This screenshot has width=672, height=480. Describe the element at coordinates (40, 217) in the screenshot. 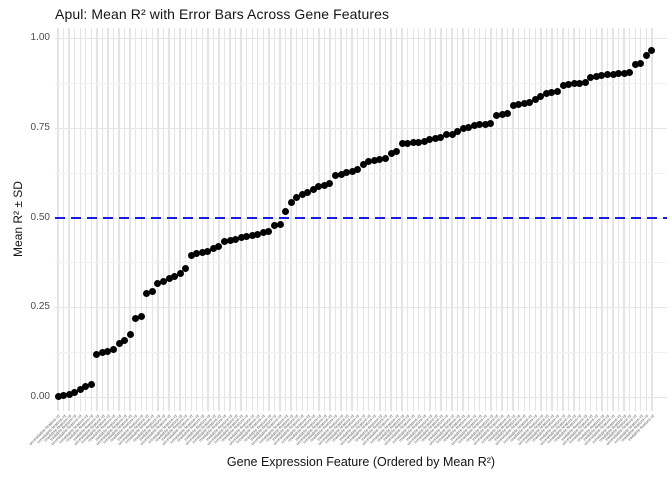

I see `y-tick-label: 0.50` at that location.